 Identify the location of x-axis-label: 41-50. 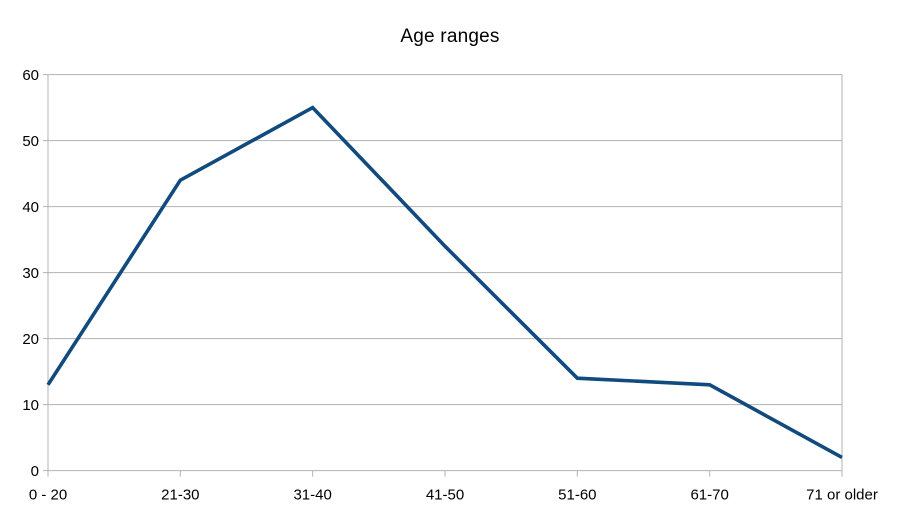
(445, 495).